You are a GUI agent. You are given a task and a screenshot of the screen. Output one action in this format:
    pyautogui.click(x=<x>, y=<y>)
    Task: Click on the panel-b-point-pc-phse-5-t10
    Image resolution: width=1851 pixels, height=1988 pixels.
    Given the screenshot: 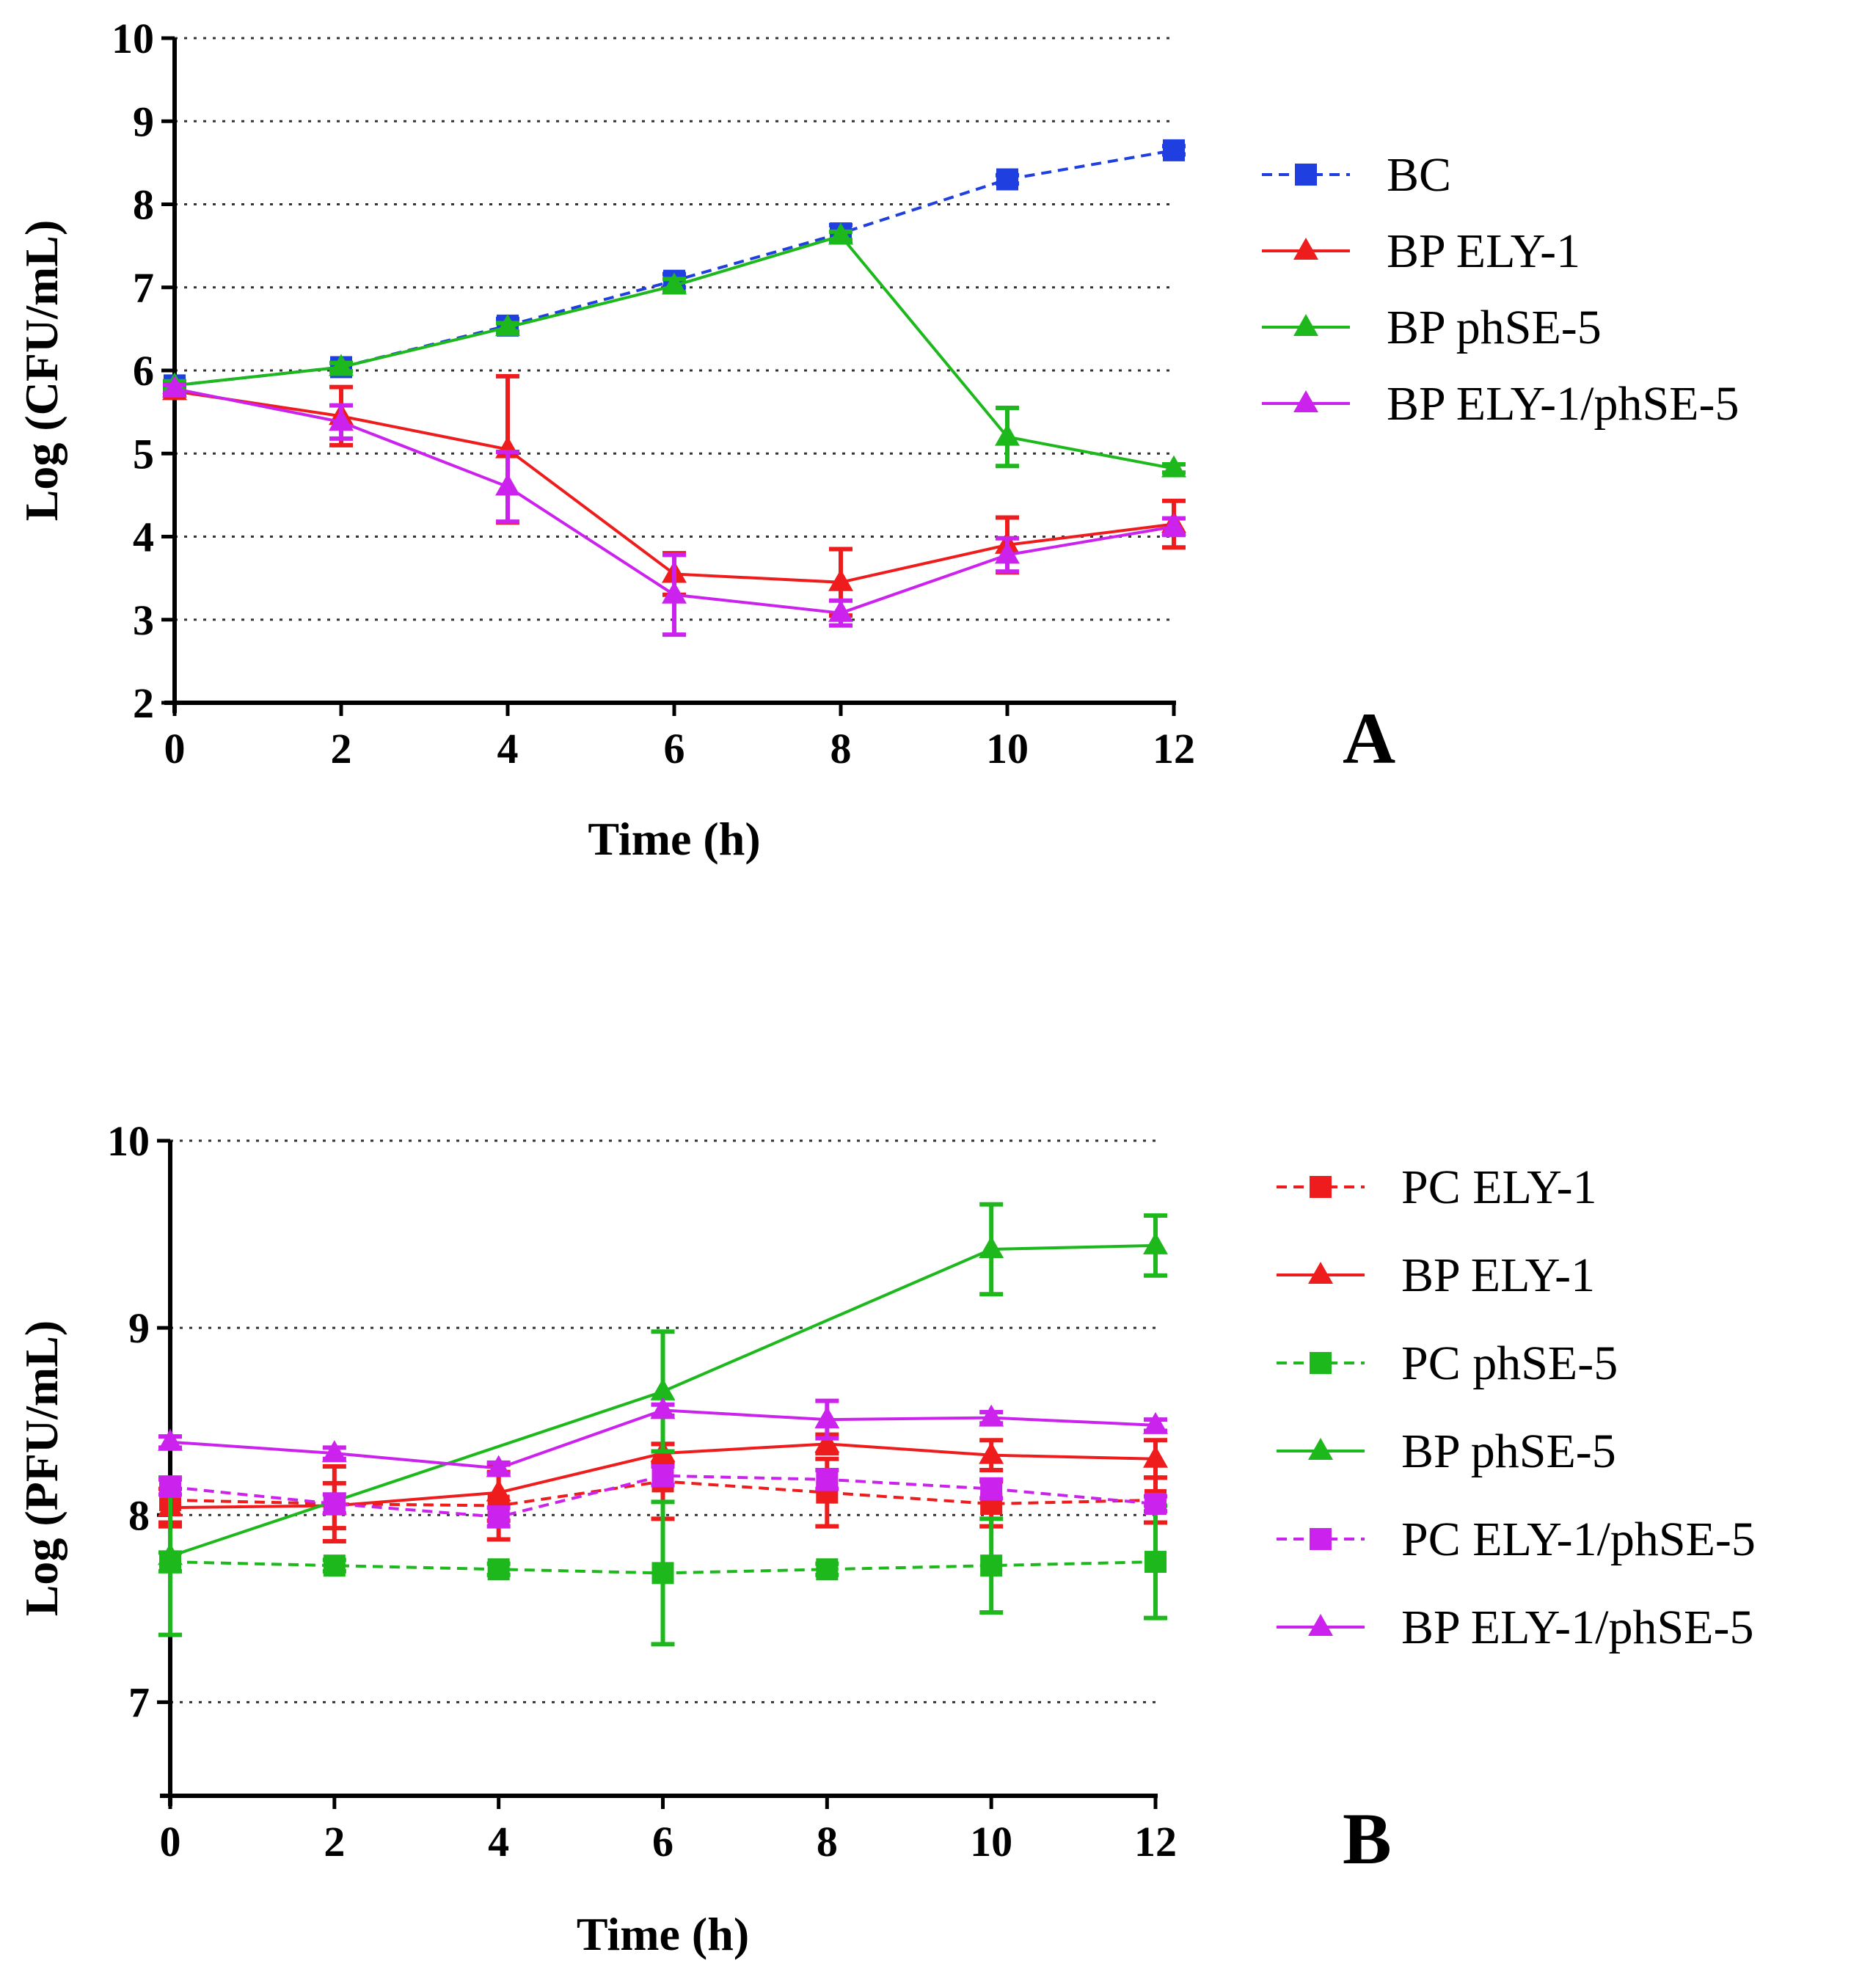 What is the action you would take?
    pyautogui.click(x=991, y=1565)
    